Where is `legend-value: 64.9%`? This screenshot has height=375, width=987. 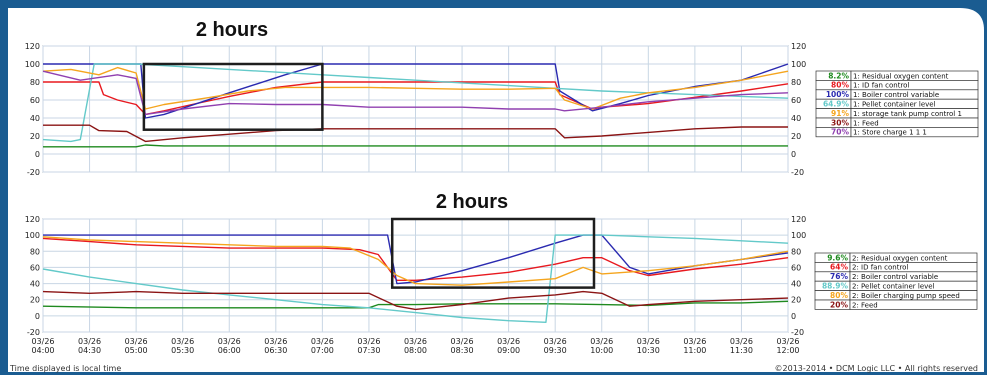
legend-value: 64.9% is located at coordinates (836, 104).